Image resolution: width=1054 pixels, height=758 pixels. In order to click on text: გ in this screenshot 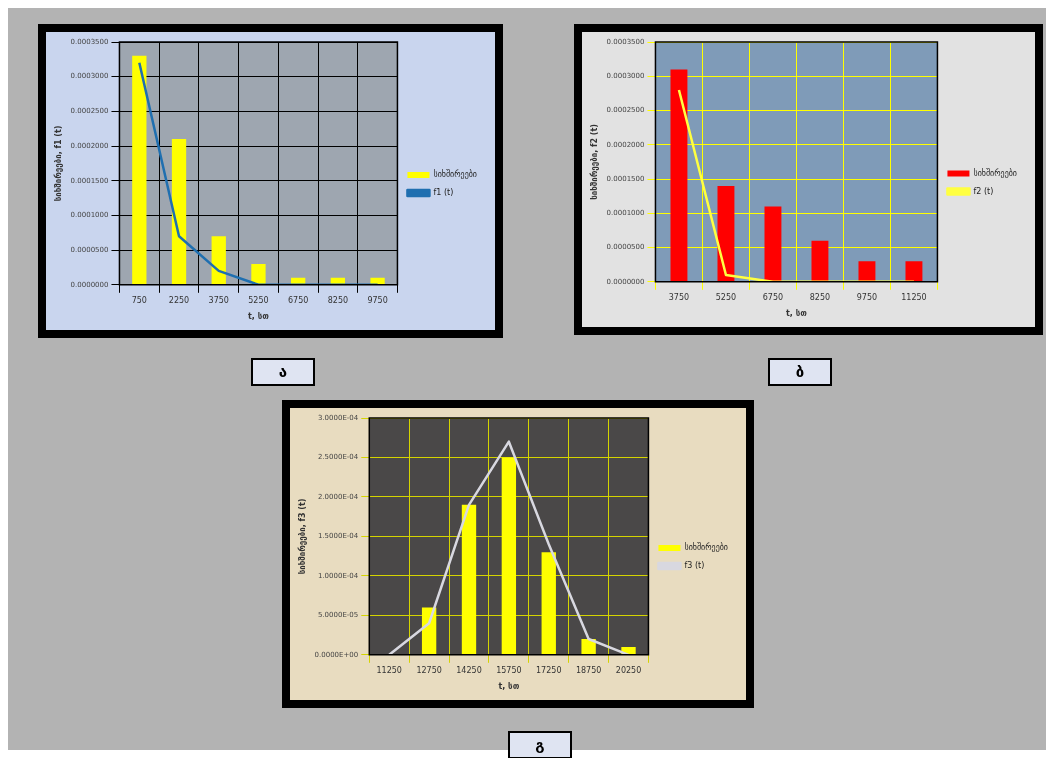, I will do `click(540, 744)`.